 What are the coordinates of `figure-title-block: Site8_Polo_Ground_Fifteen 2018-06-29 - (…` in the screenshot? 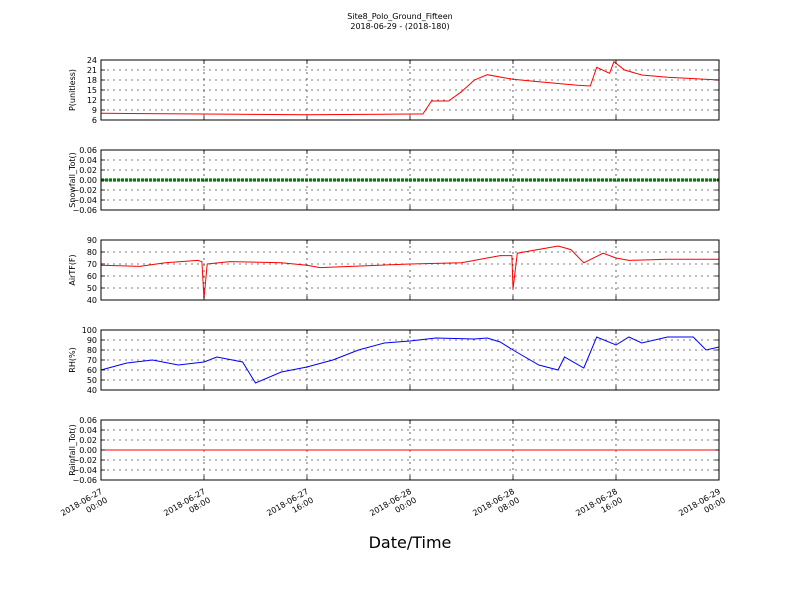 It's located at (400, 22).